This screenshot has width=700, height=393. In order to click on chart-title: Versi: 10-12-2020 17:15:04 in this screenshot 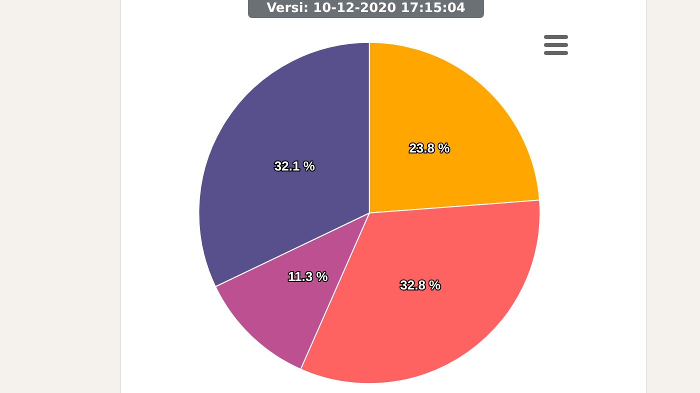, I will do `click(366, 9)`.